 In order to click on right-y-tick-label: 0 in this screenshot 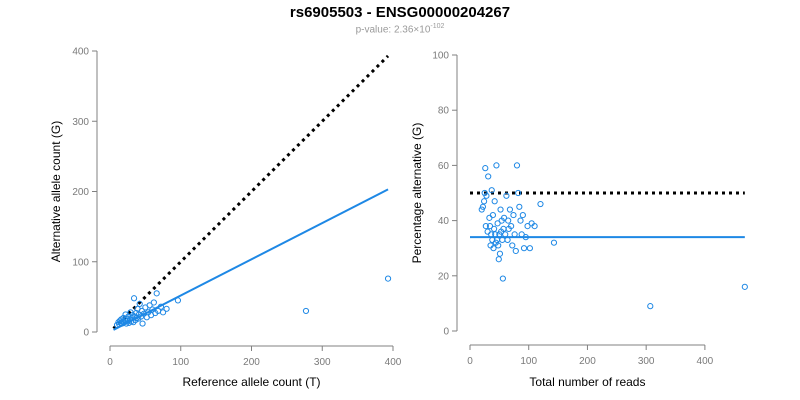, I will do `click(446, 332)`.